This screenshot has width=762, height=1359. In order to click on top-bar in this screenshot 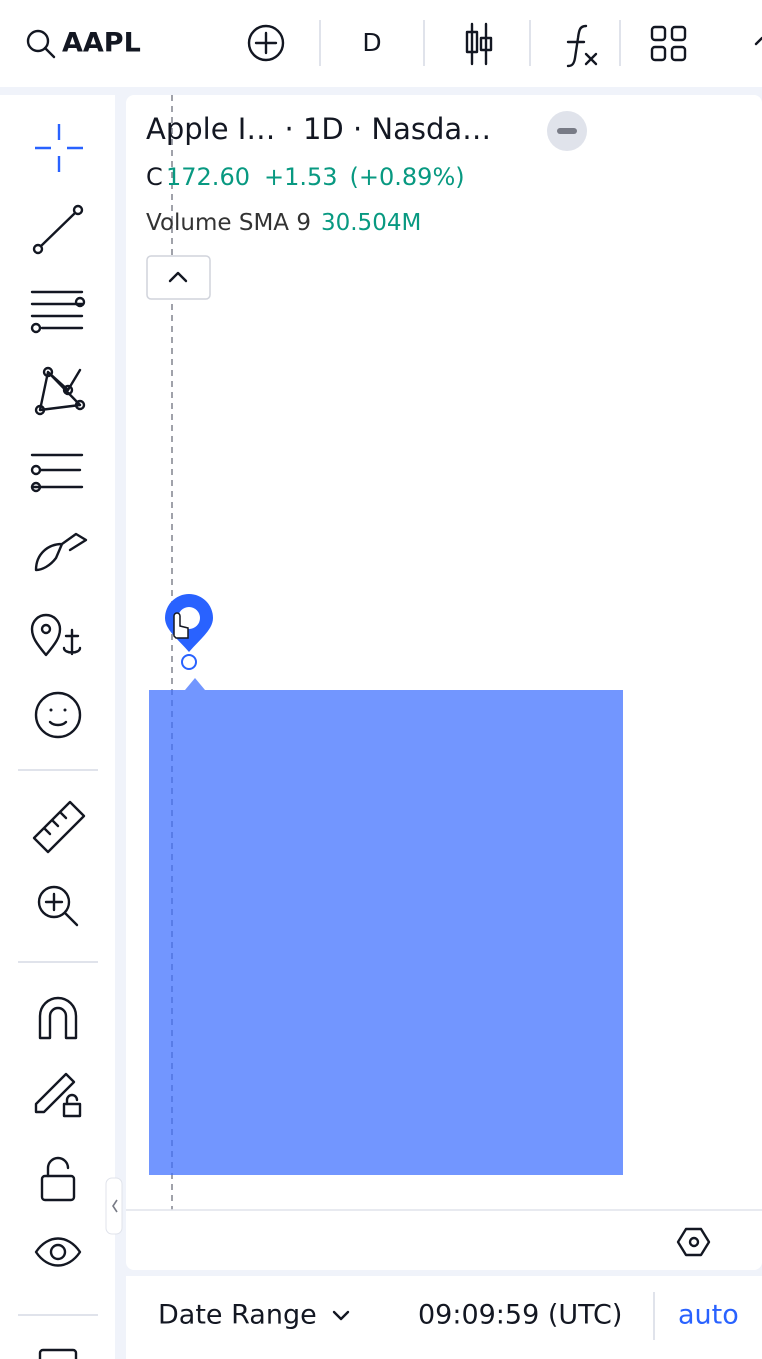, I will do `click(381, 43)`.